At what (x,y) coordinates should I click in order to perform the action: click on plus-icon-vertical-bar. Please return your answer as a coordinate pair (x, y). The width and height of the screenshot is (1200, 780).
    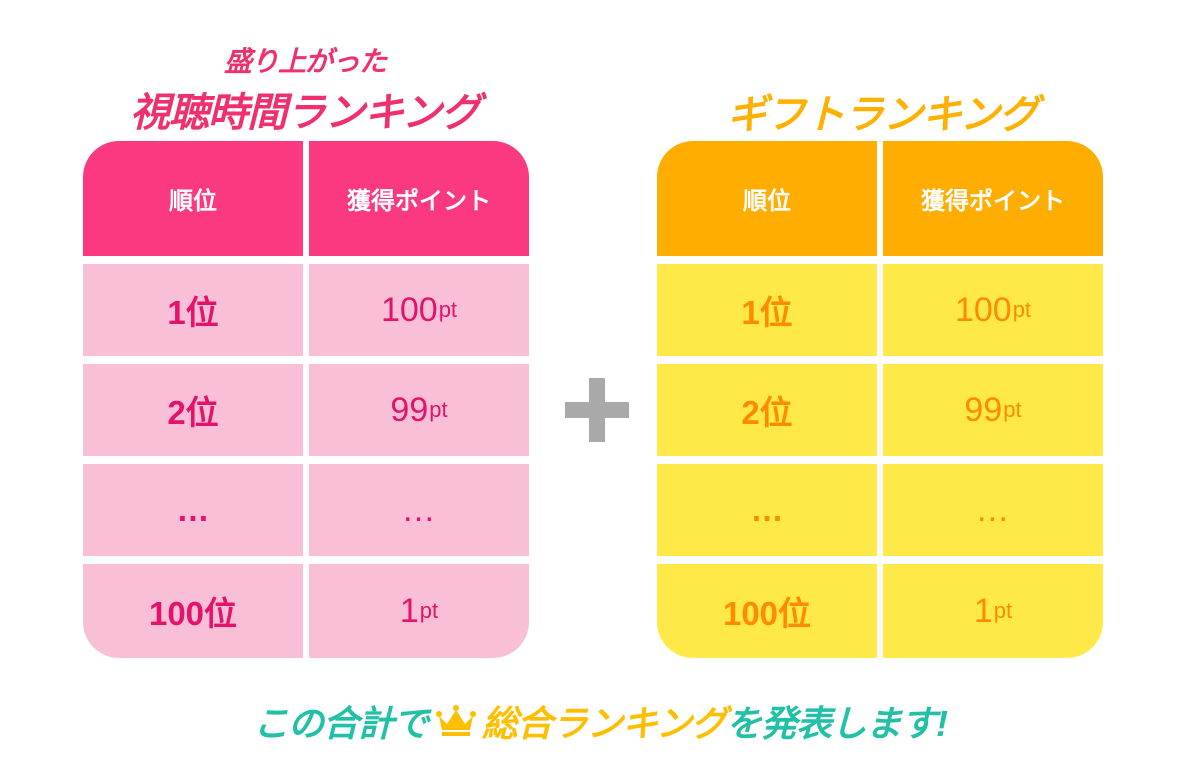
    Looking at the image, I should click on (597, 410).